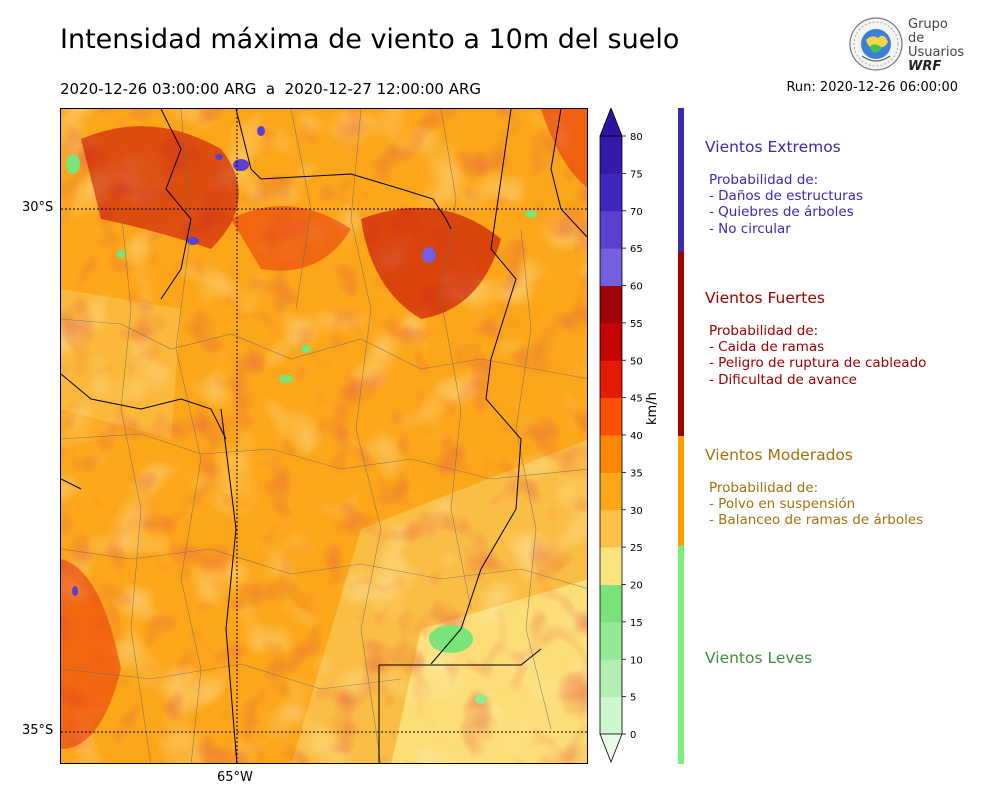 The height and width of the screenshot is (800, 1000). I want to click on colorbar: 0 5 10 15 20 25 30 35 40 45 50 55 60 65 70 75 80, so click(628, 435).